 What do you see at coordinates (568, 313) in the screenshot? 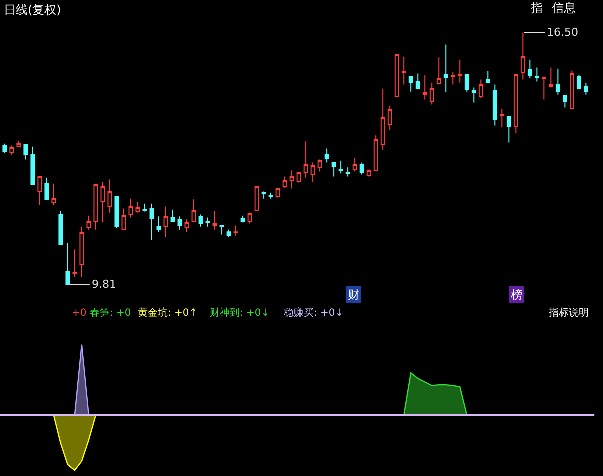
I see `text: 指标说明` at bounding box center [568, 313].